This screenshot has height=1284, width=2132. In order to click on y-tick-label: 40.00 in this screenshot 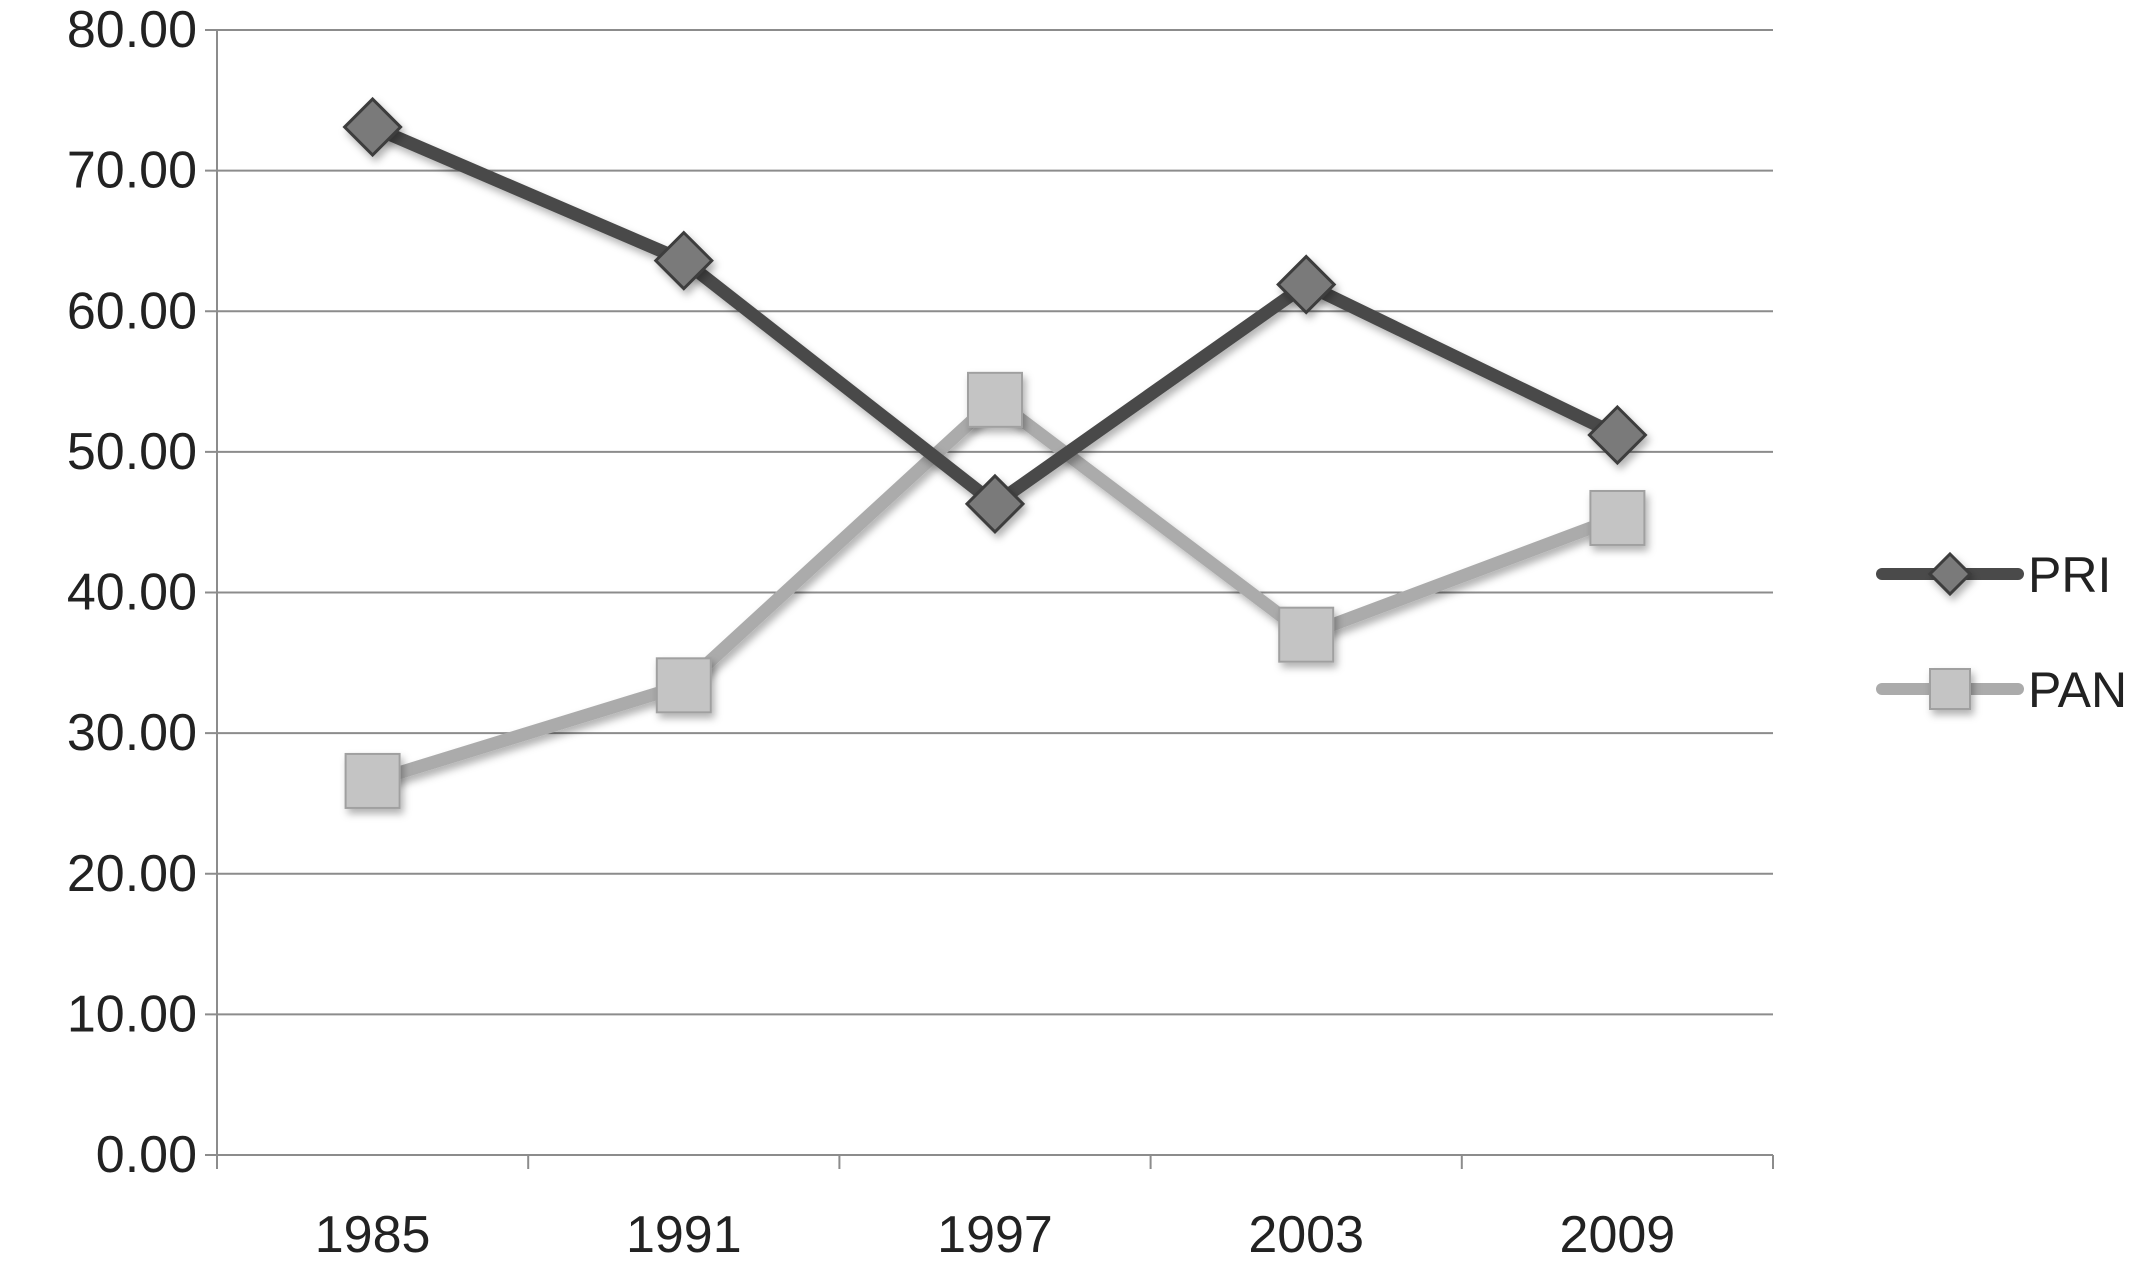, I will do `click(132, 593)`.